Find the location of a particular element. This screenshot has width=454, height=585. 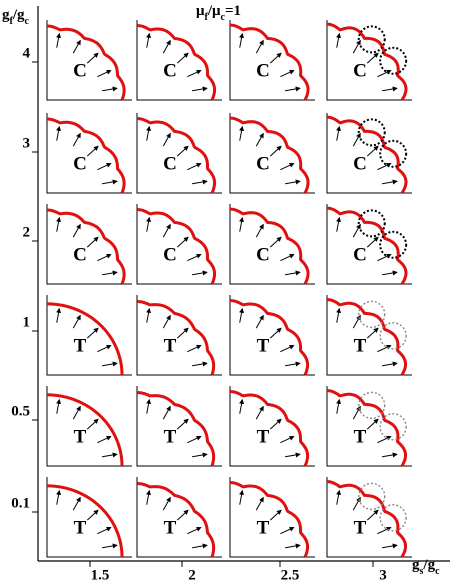

title-part: =1 is located at coordinates (233, 11).